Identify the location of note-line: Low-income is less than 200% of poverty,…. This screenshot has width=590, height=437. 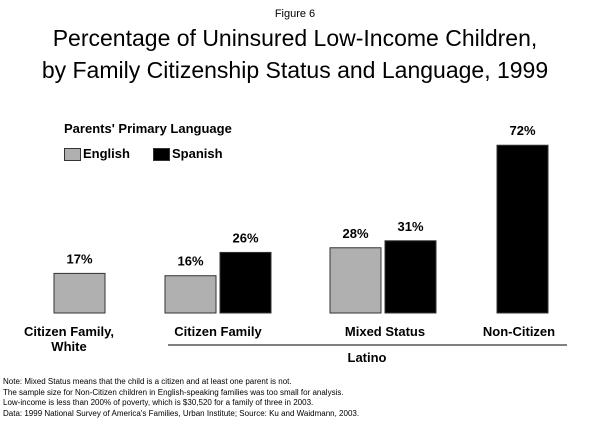
(158, 403).